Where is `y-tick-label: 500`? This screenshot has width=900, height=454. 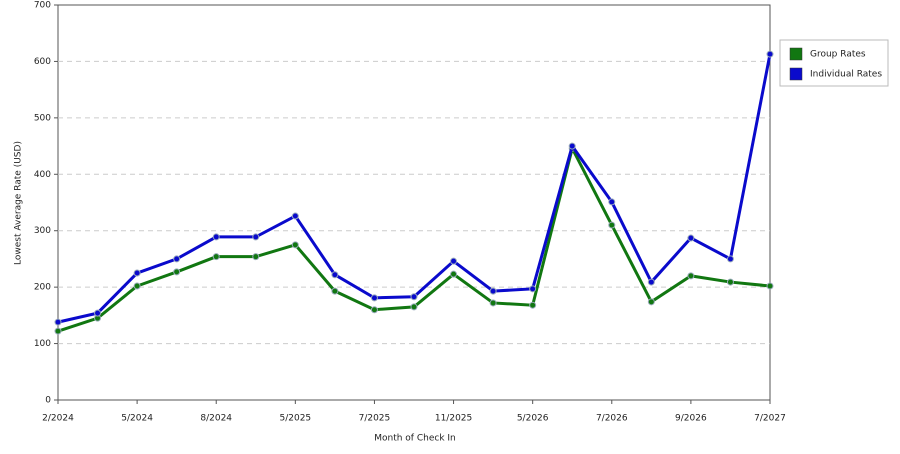
y-tick-label: 500 is located at coordinates (42, 118).